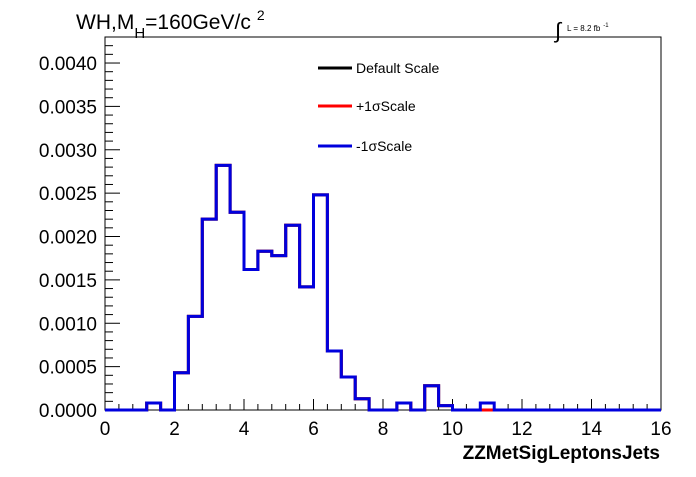  I want to click on legend-label: -1σScale, so click(384, 146).